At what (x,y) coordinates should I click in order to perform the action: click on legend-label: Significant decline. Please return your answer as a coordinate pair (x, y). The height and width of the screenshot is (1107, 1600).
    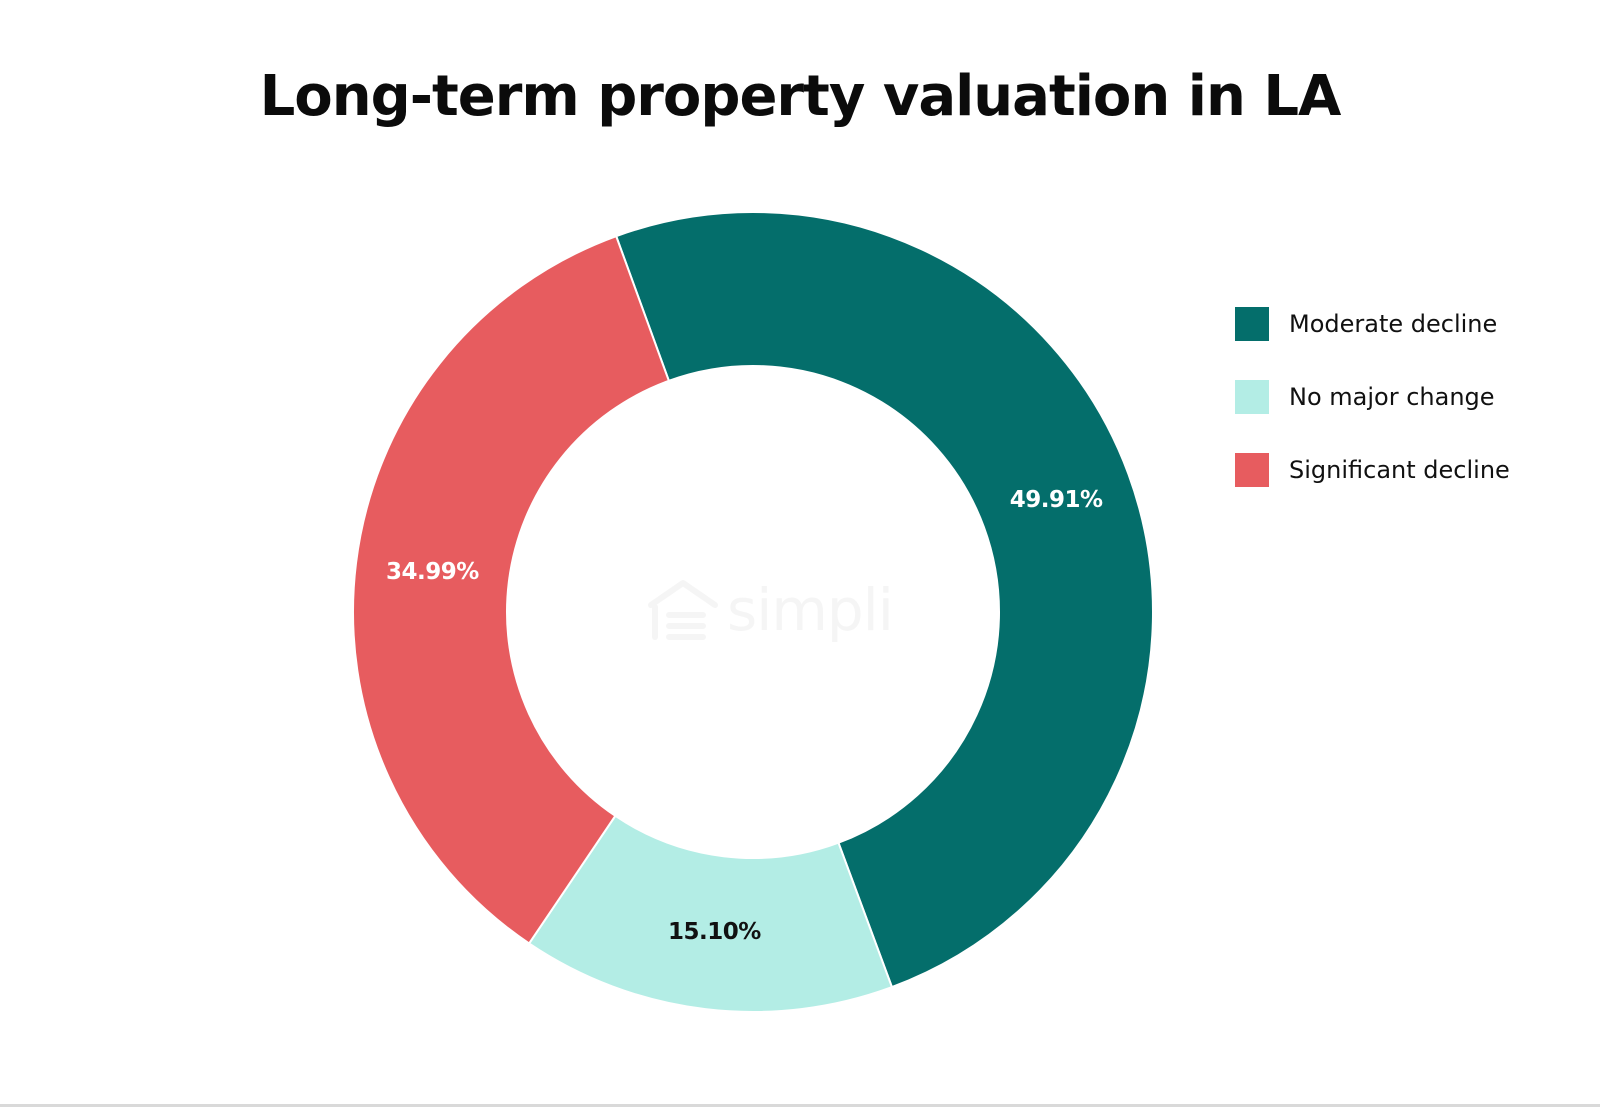
    Looking at the image, I should click on (1399, 470).